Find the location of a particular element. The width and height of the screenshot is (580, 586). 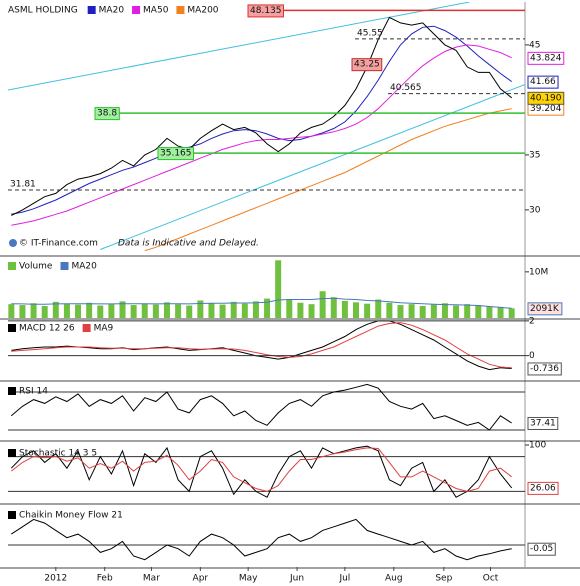

legend-label: MA50 is located at coordinates (156, 11).